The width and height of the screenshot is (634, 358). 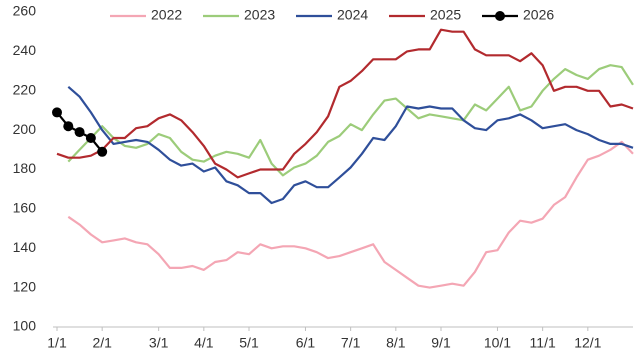 What do you see at coordinates (352, 15) in the screenshot?
I see `legend-label: 2024` at bounding box center [352, 15].